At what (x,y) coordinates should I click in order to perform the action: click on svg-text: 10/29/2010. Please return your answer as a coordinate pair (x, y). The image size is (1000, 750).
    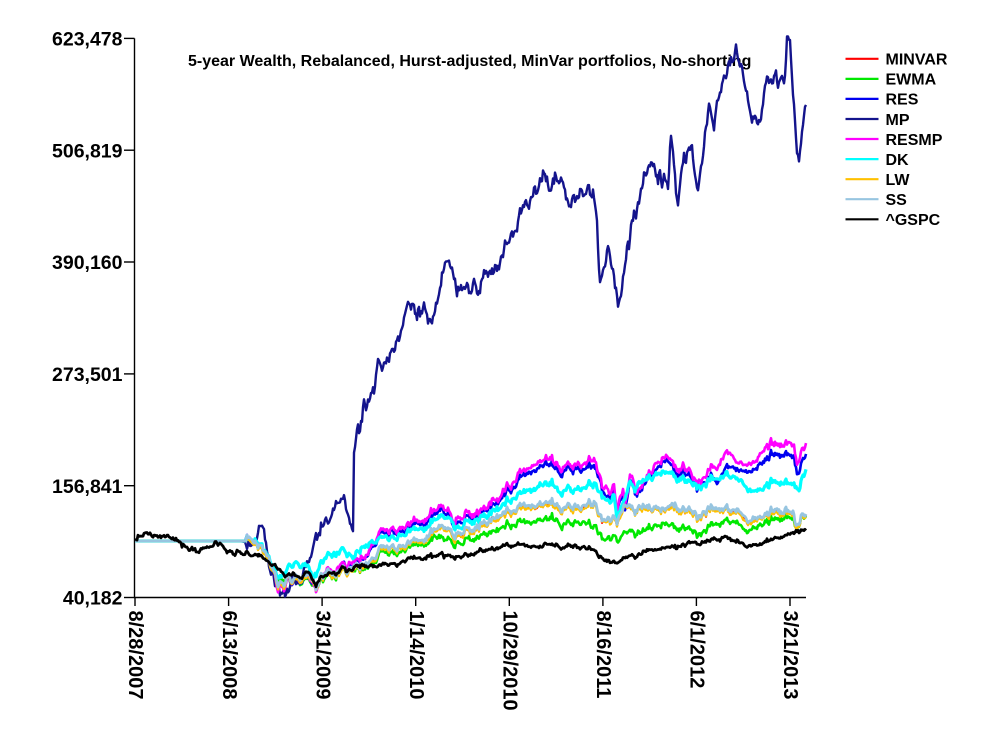
    Looking at the image, I should click on (510, 661).